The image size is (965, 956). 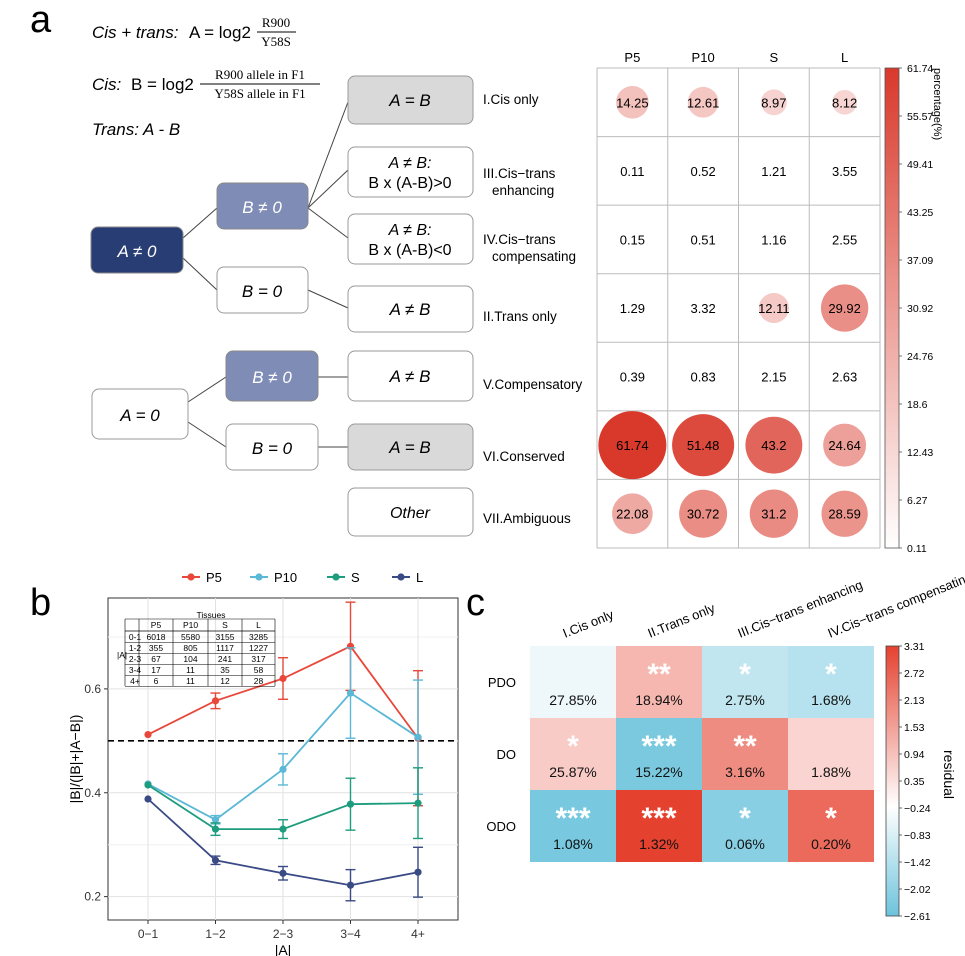 I want to click on heatmap-c-percent-label: 1.88%, so click(x=831, y=772).